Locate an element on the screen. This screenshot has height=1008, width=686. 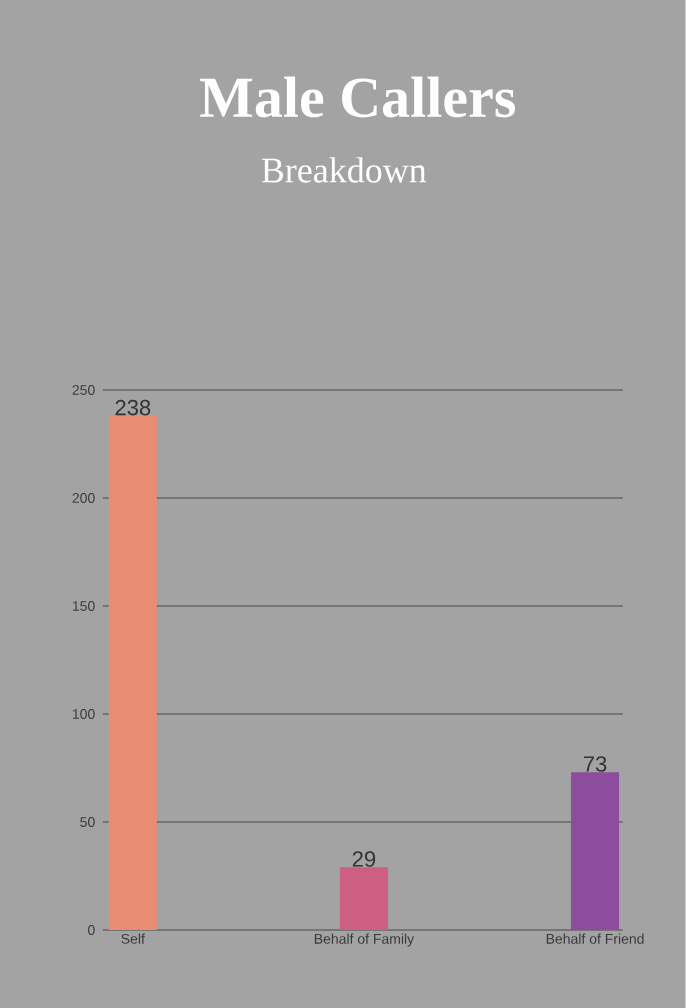
x-tick-label: Self is located at coordinates (133, 938).